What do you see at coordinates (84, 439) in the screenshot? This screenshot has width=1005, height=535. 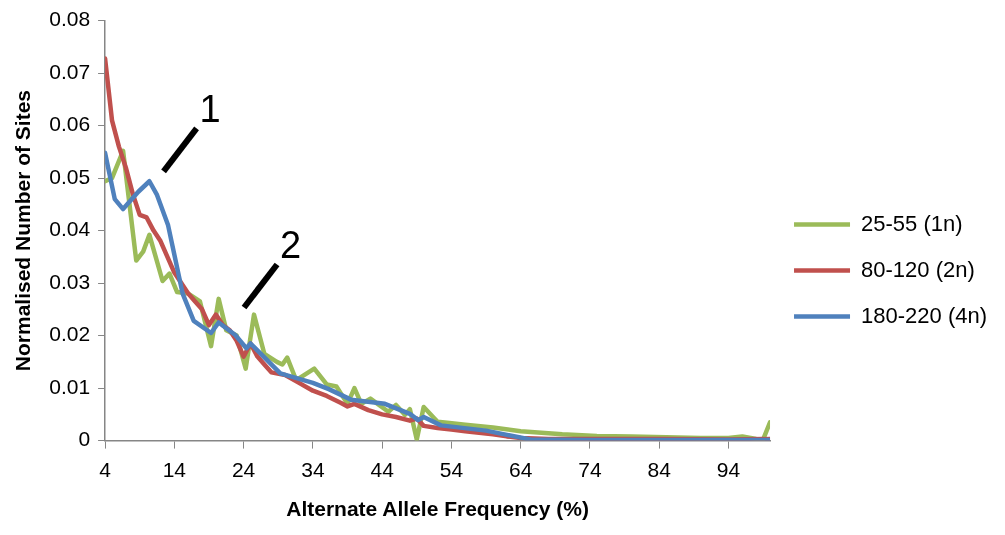 I see `y-tick-label: 0` at bounding box center [84, 439].